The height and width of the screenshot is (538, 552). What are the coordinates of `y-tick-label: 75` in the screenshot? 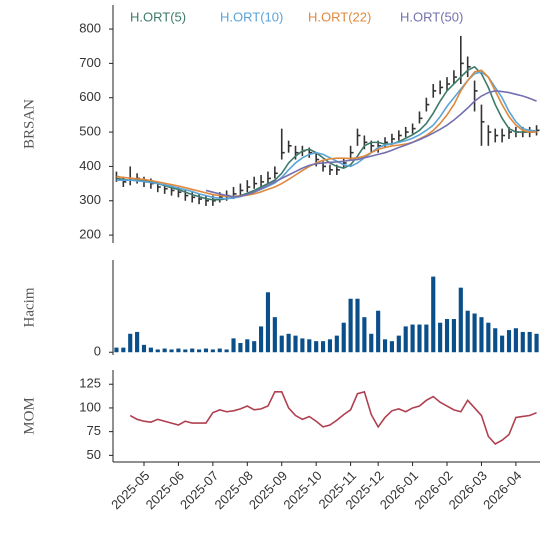 It's located at (94, 430).